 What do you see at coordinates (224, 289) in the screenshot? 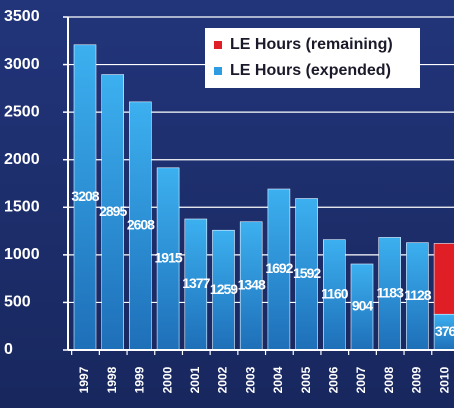
I see `data-label: 1259` at bounding box center [224, 289].